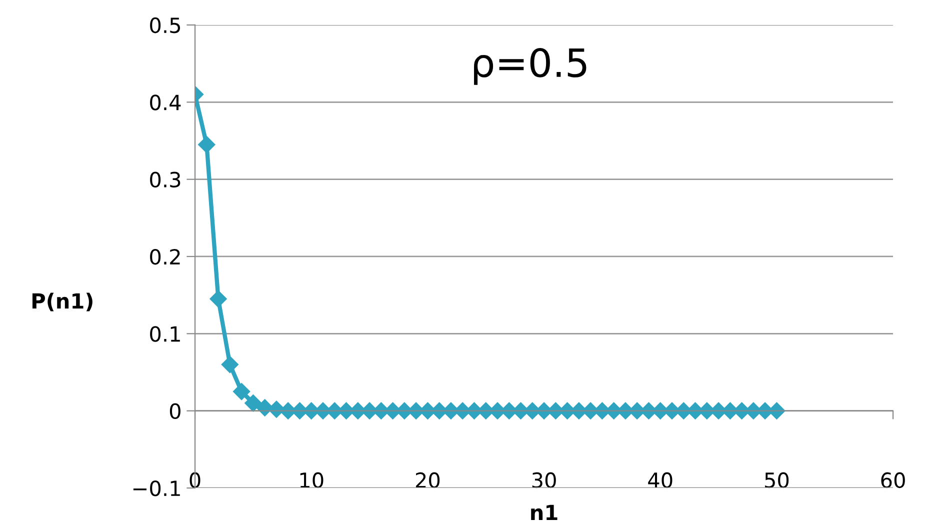 The width and height of the screenshot is (926, 527). Describe the element at coordinates (893, 480) in the screenshot. I see `x-tick-label: 60` at that location.